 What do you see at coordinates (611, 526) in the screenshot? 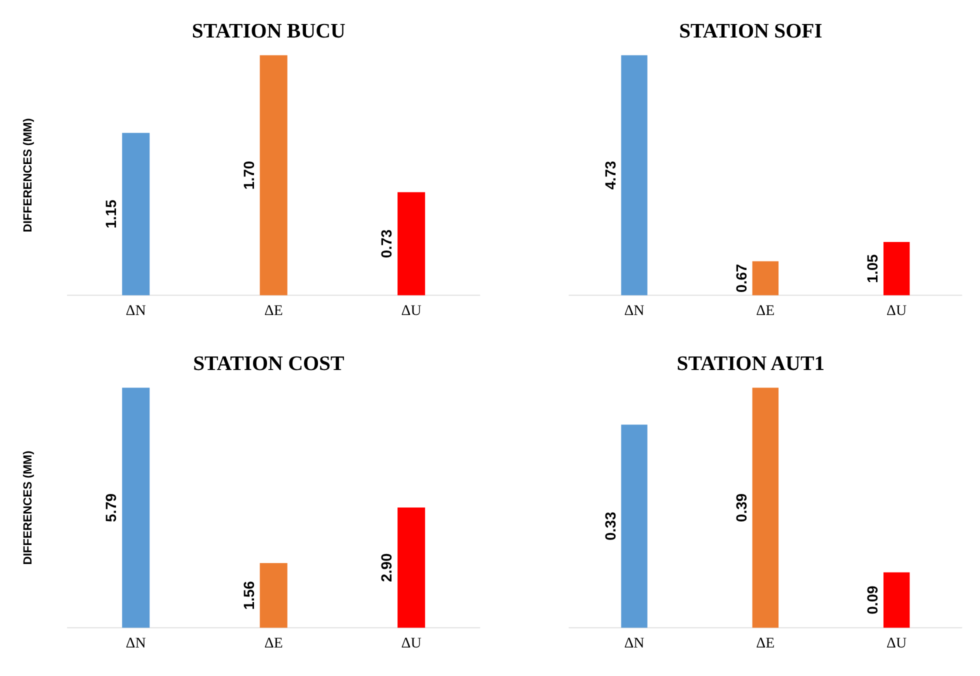
I see `data-label: 0.33` at bounding box center [611, 526].